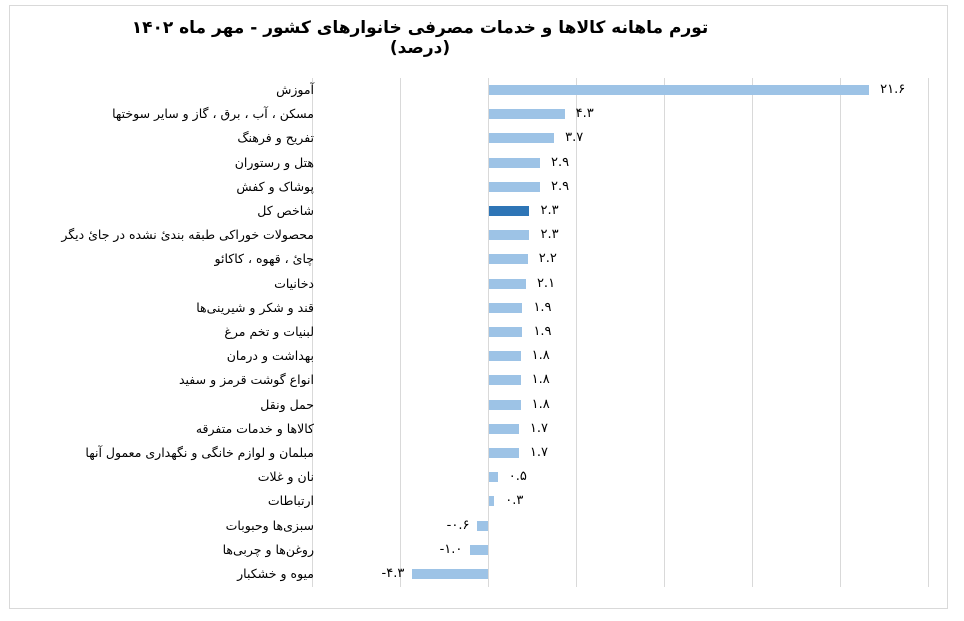  Describe the element at coordinates (264, 259) in the screenshot. I see `category-label: چایٔ ، قهوه ، کاکائو` at that location.